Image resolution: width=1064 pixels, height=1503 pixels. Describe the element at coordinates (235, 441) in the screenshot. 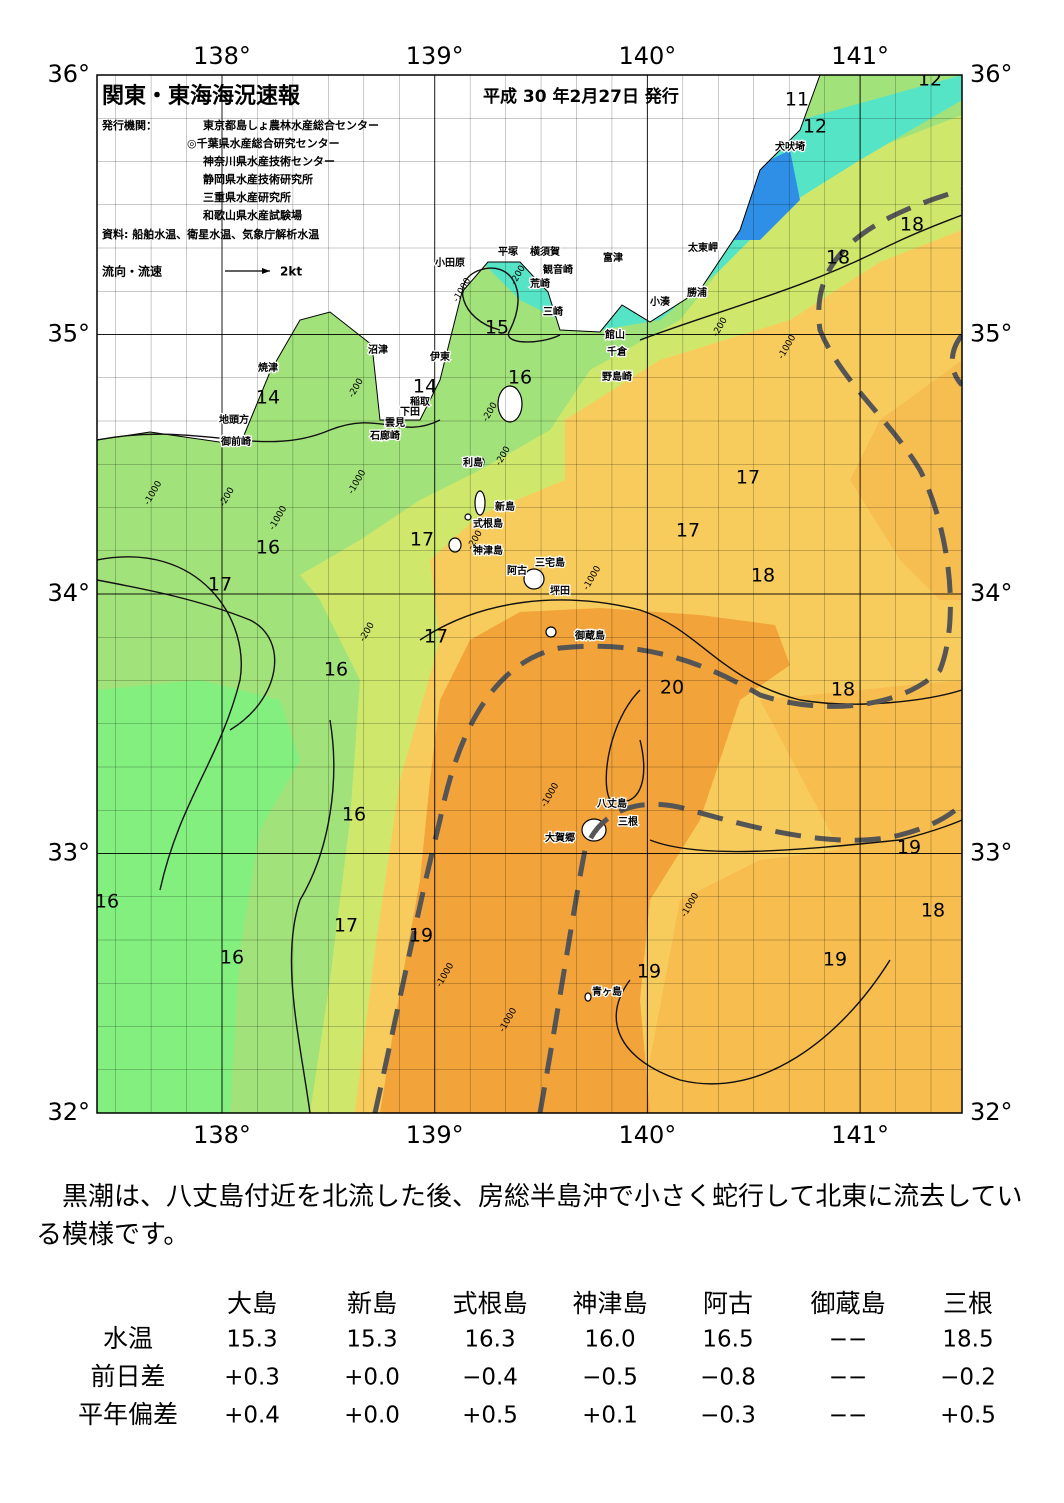

I see `place-label: 御前崎` at that location.